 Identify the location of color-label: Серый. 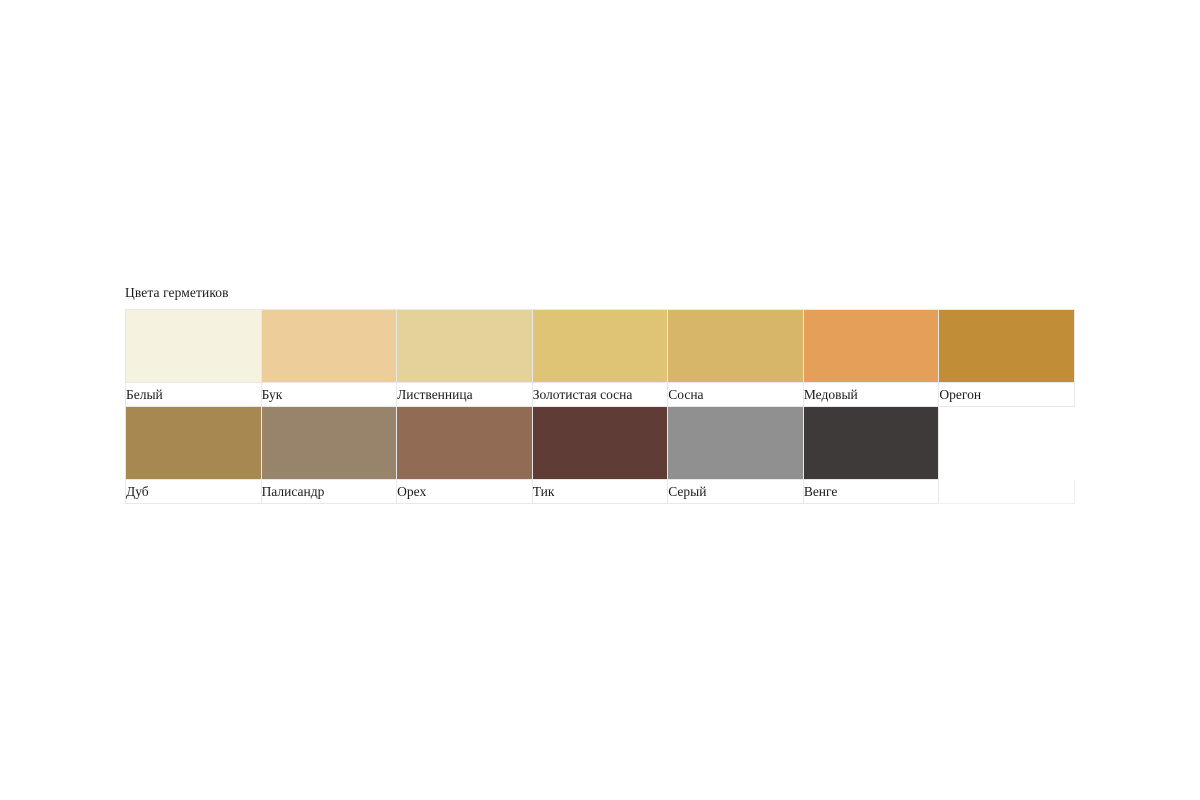
(735, 491).